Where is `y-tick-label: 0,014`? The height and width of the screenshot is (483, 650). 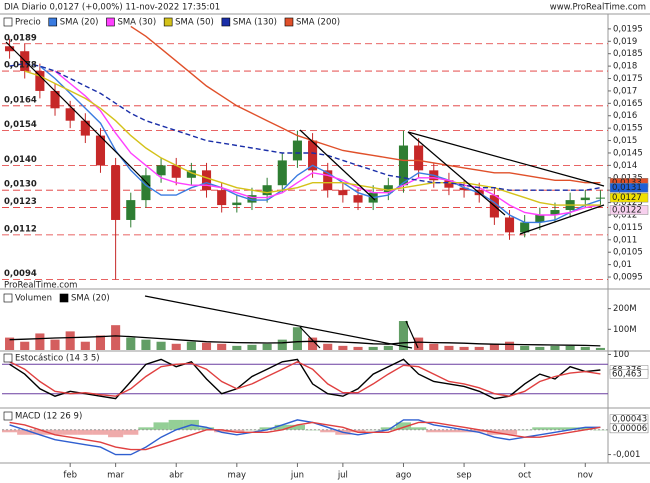
y-tick-label: 0,014 is located at coordinates (625, 166).